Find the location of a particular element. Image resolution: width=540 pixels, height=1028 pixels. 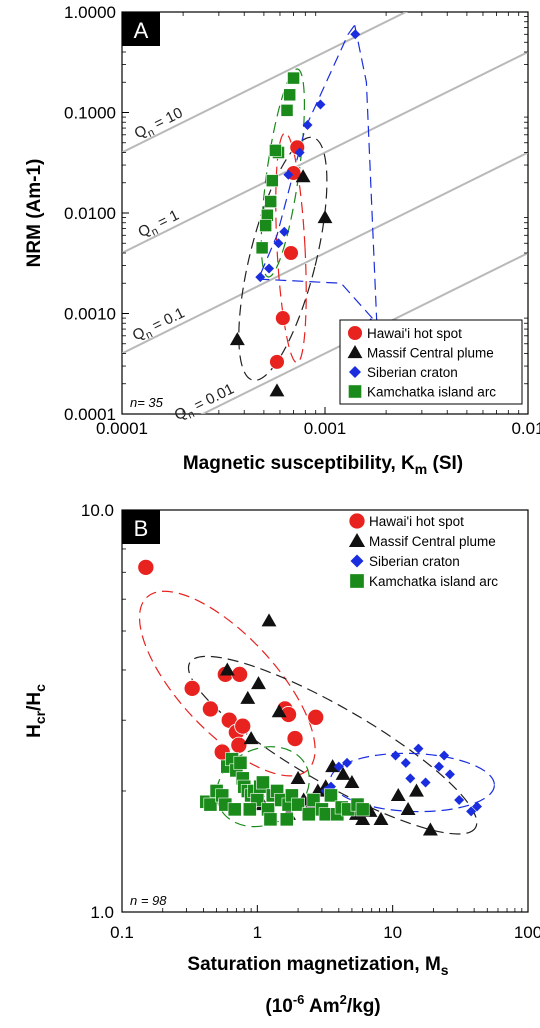

sample-count-a: n= 35 is located at coordinates (147, 402).